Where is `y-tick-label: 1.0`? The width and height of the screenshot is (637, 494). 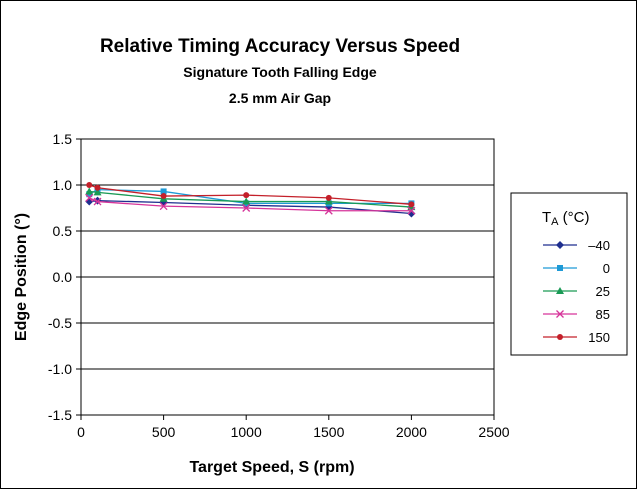
y-tick-label: 1.0 is located at coordinates (63, 185).